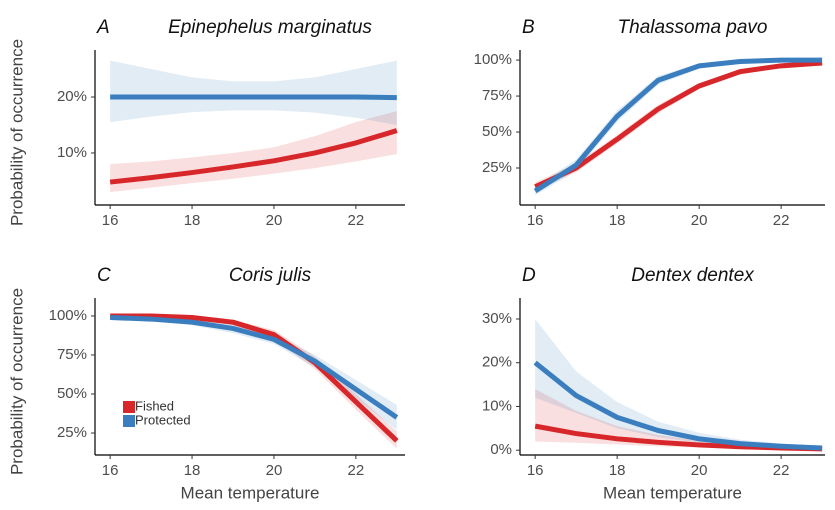 The width and height of the screenshot is (835, 510). Describe the element at coordinates (163, 419) in the screenshot. I see `legend-label: Protected` at that location.